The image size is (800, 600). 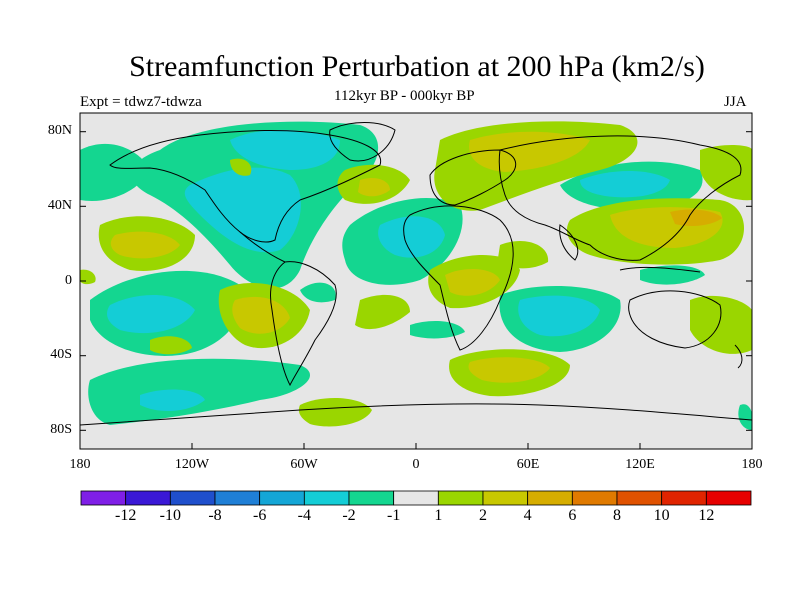 I want to click on coastline-europe, so click(x=473, y=177).